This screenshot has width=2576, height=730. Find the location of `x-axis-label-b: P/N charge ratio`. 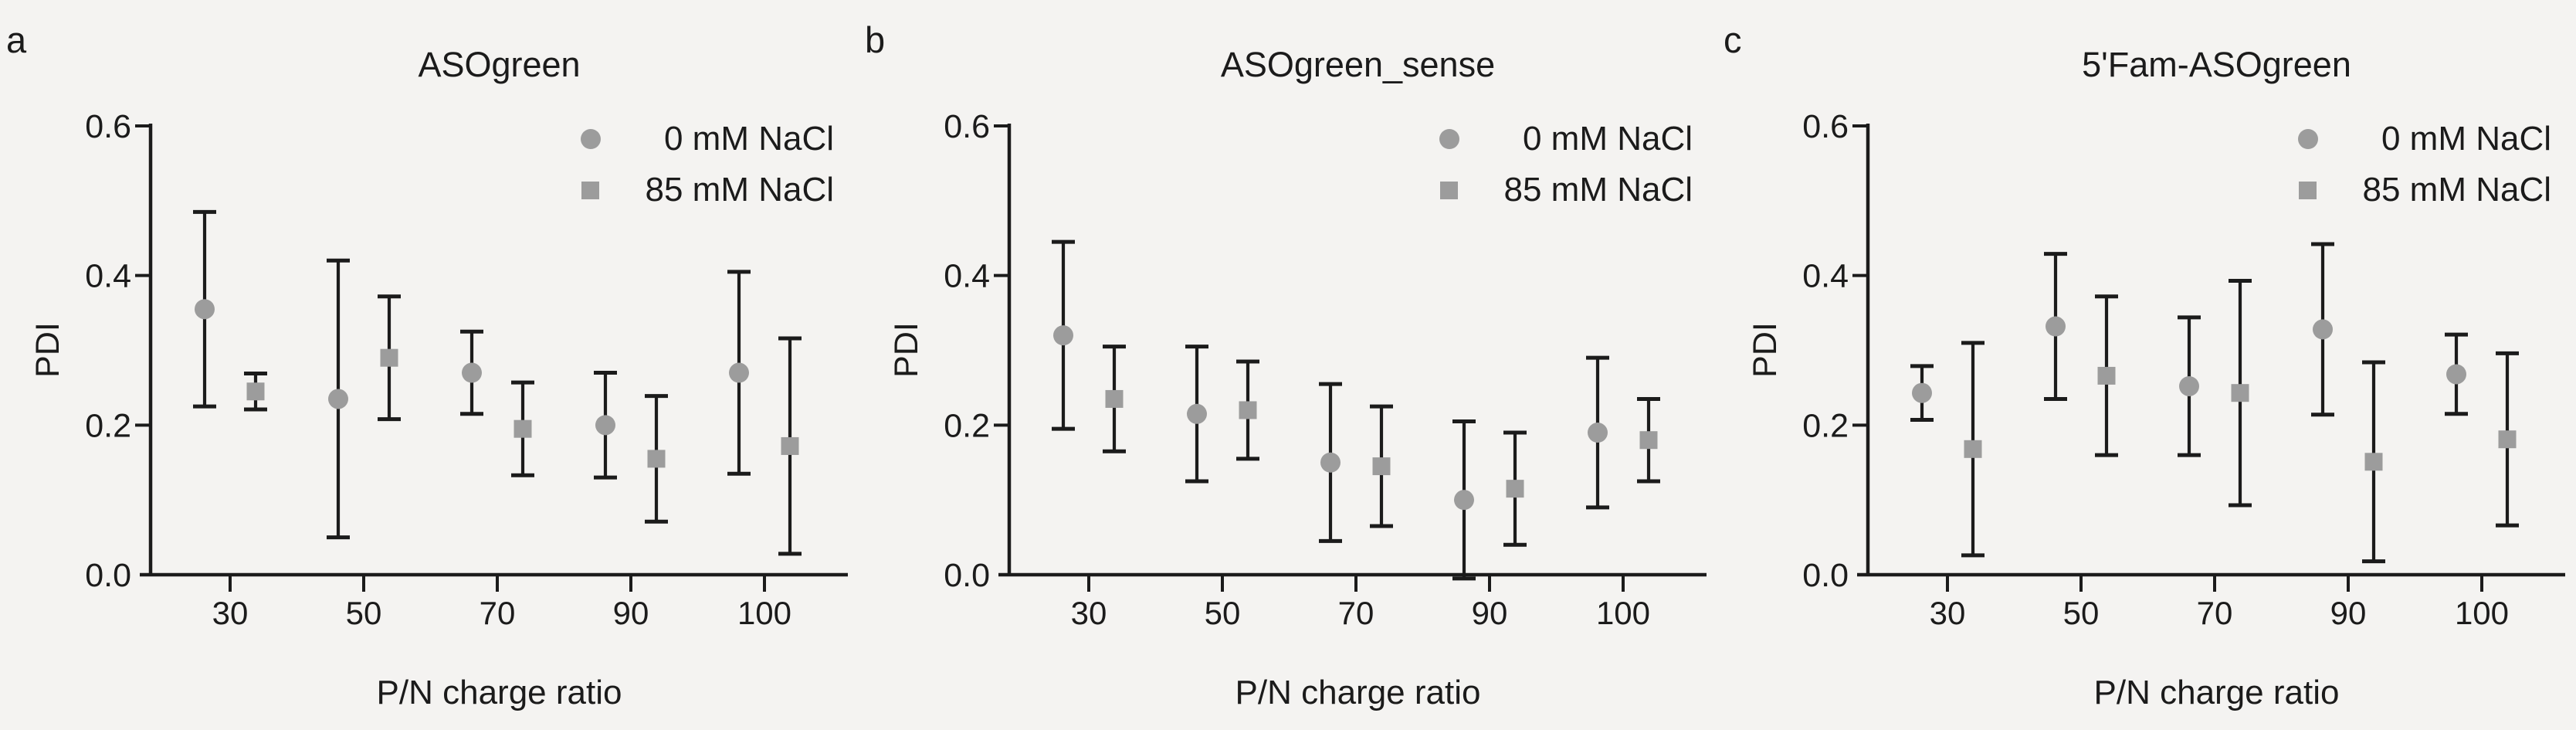

x-axis-label-b: P/N charge ratio is located at coordinates (1358, 692).